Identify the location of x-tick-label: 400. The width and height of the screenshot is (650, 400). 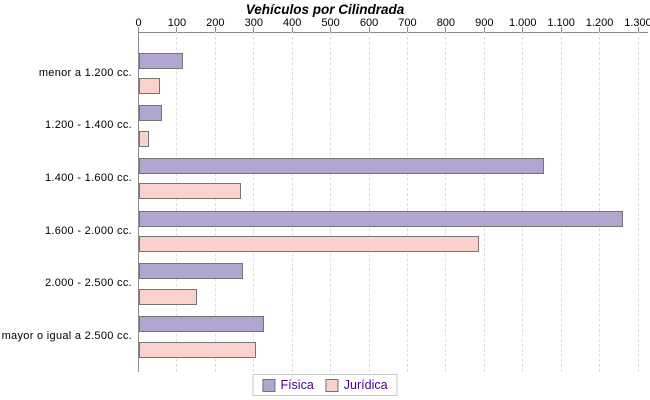
(292, 23).